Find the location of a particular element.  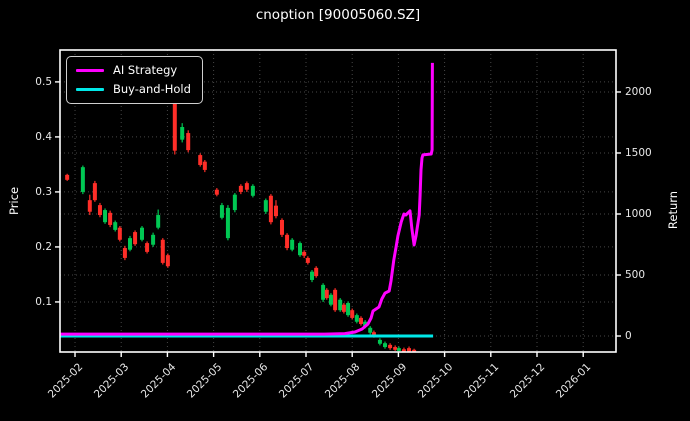

return-tick-label: 0 is located at coordinates (628, 336).